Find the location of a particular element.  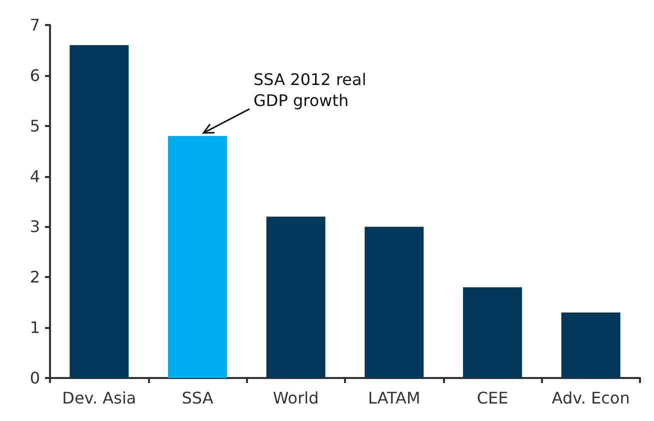

y-tick-label: 0 is located at coordinates (35, 378).